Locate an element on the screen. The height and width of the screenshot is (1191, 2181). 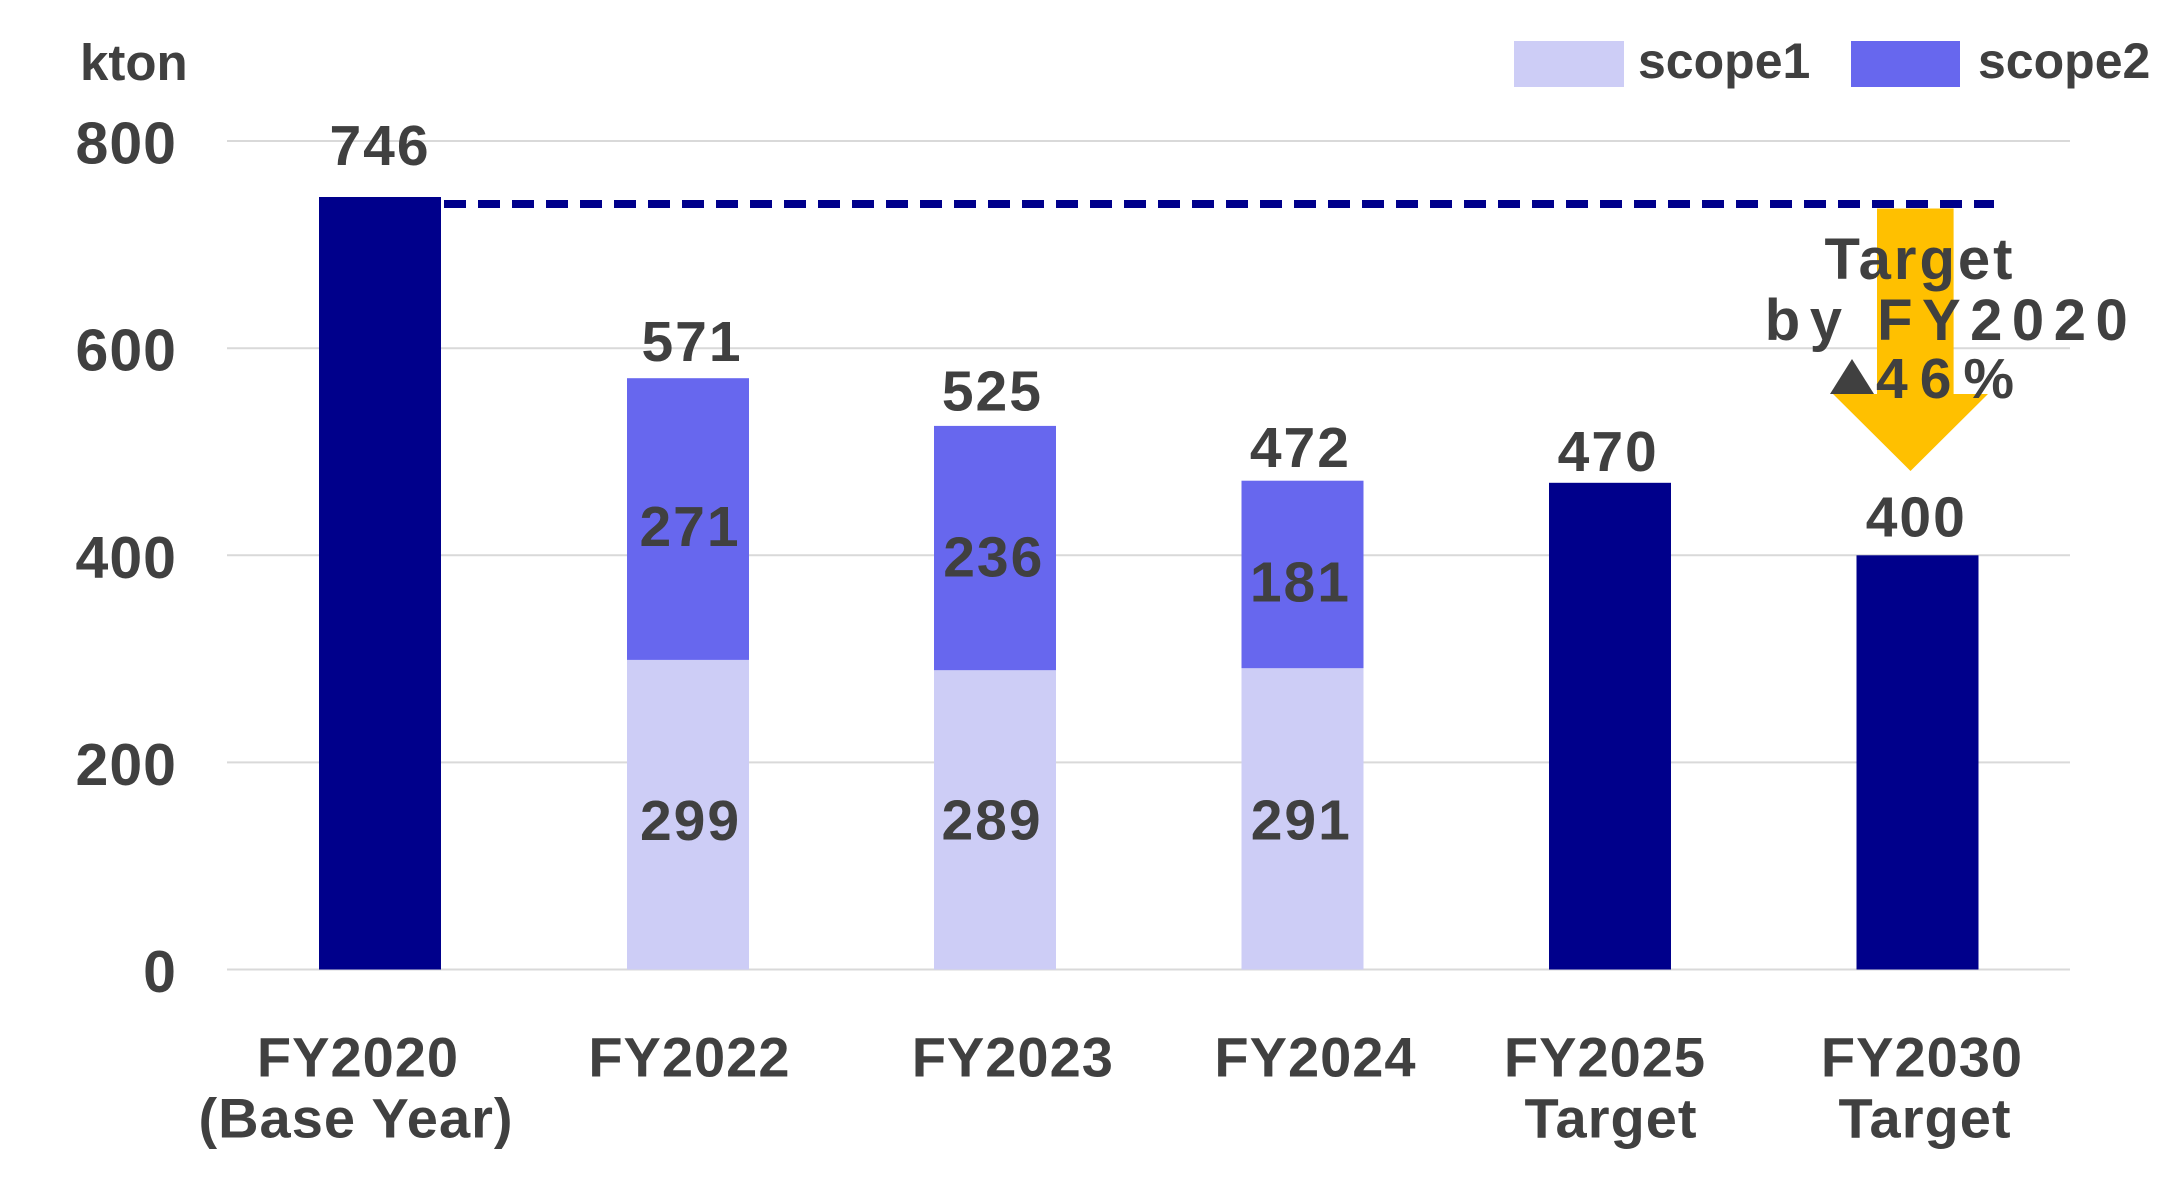
svg-text: by FY2020 is located at coordinates (1951, 320).